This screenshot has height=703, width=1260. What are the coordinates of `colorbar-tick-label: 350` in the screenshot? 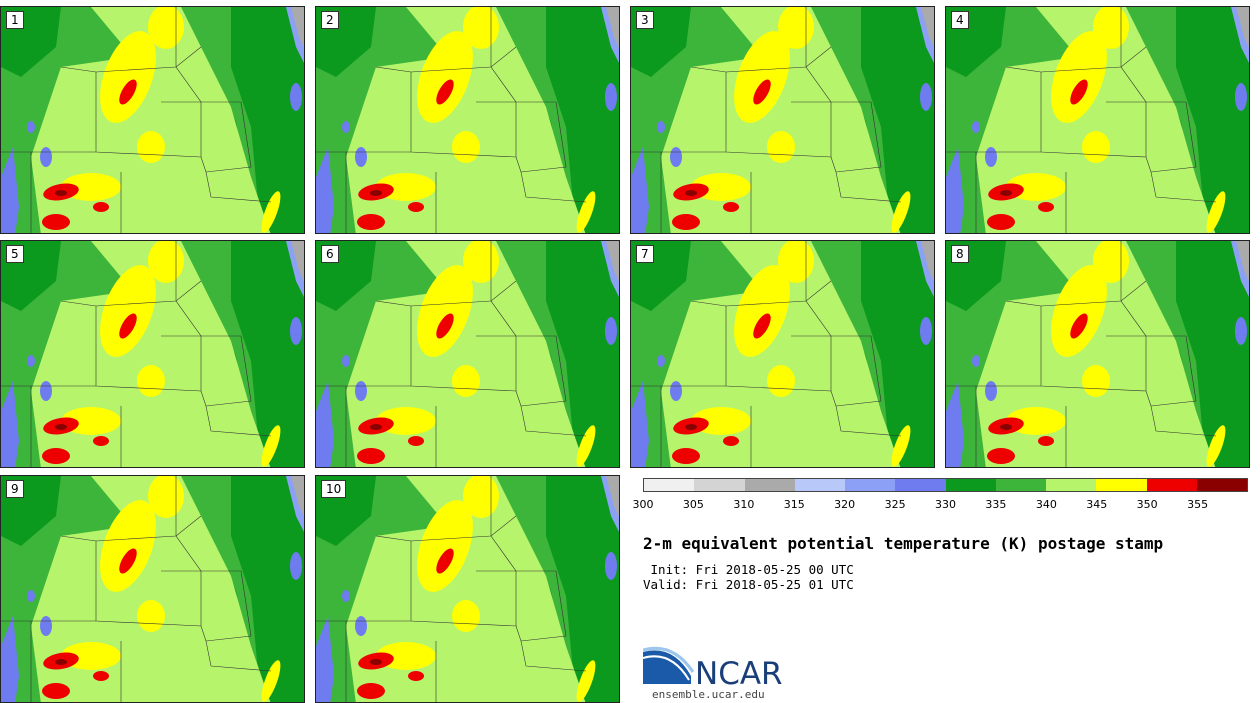 It's located at (1147, 504).